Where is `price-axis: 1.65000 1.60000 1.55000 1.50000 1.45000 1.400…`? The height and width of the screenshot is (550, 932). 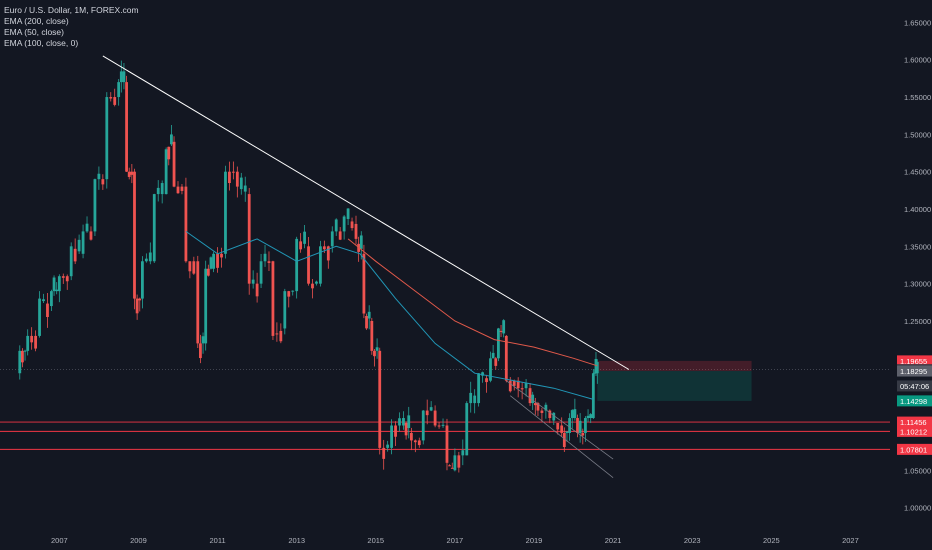 price-axis: 1.65000 1.60000 1.55000 1.50000 1.45000 1.400… is located at coordinates (917, 265).